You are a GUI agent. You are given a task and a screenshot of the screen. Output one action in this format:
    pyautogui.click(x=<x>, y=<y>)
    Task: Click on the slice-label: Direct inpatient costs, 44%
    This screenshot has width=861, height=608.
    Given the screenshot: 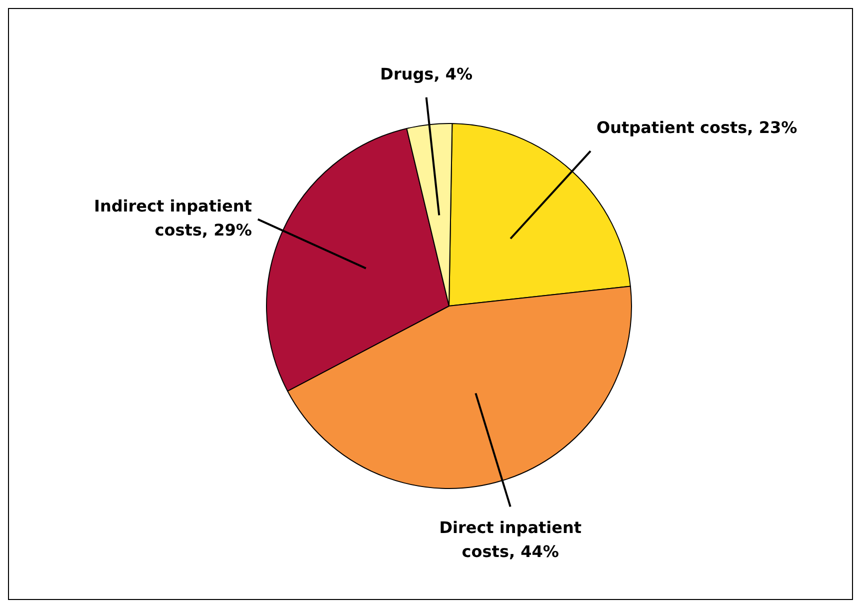 What is the action you would take?
    pyautogui.click(x=510, y=539)
    